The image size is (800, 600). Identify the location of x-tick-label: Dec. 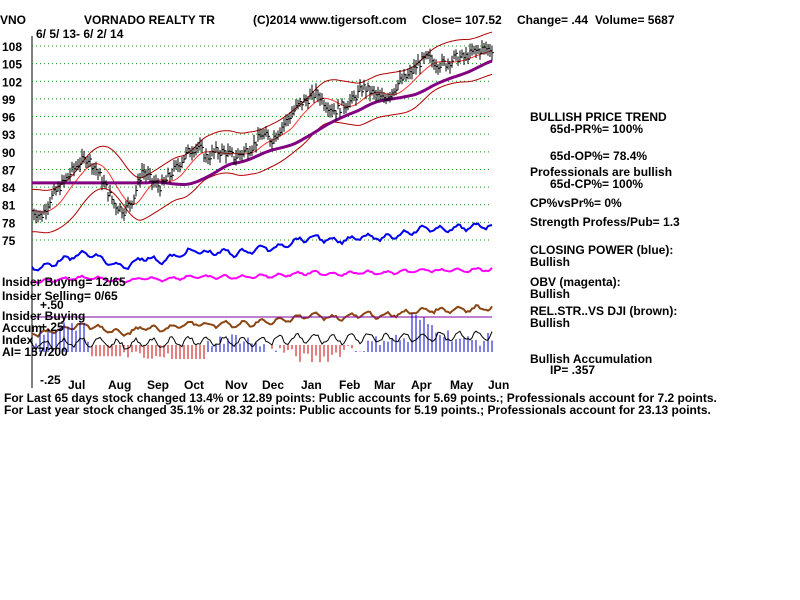
(273, 385).